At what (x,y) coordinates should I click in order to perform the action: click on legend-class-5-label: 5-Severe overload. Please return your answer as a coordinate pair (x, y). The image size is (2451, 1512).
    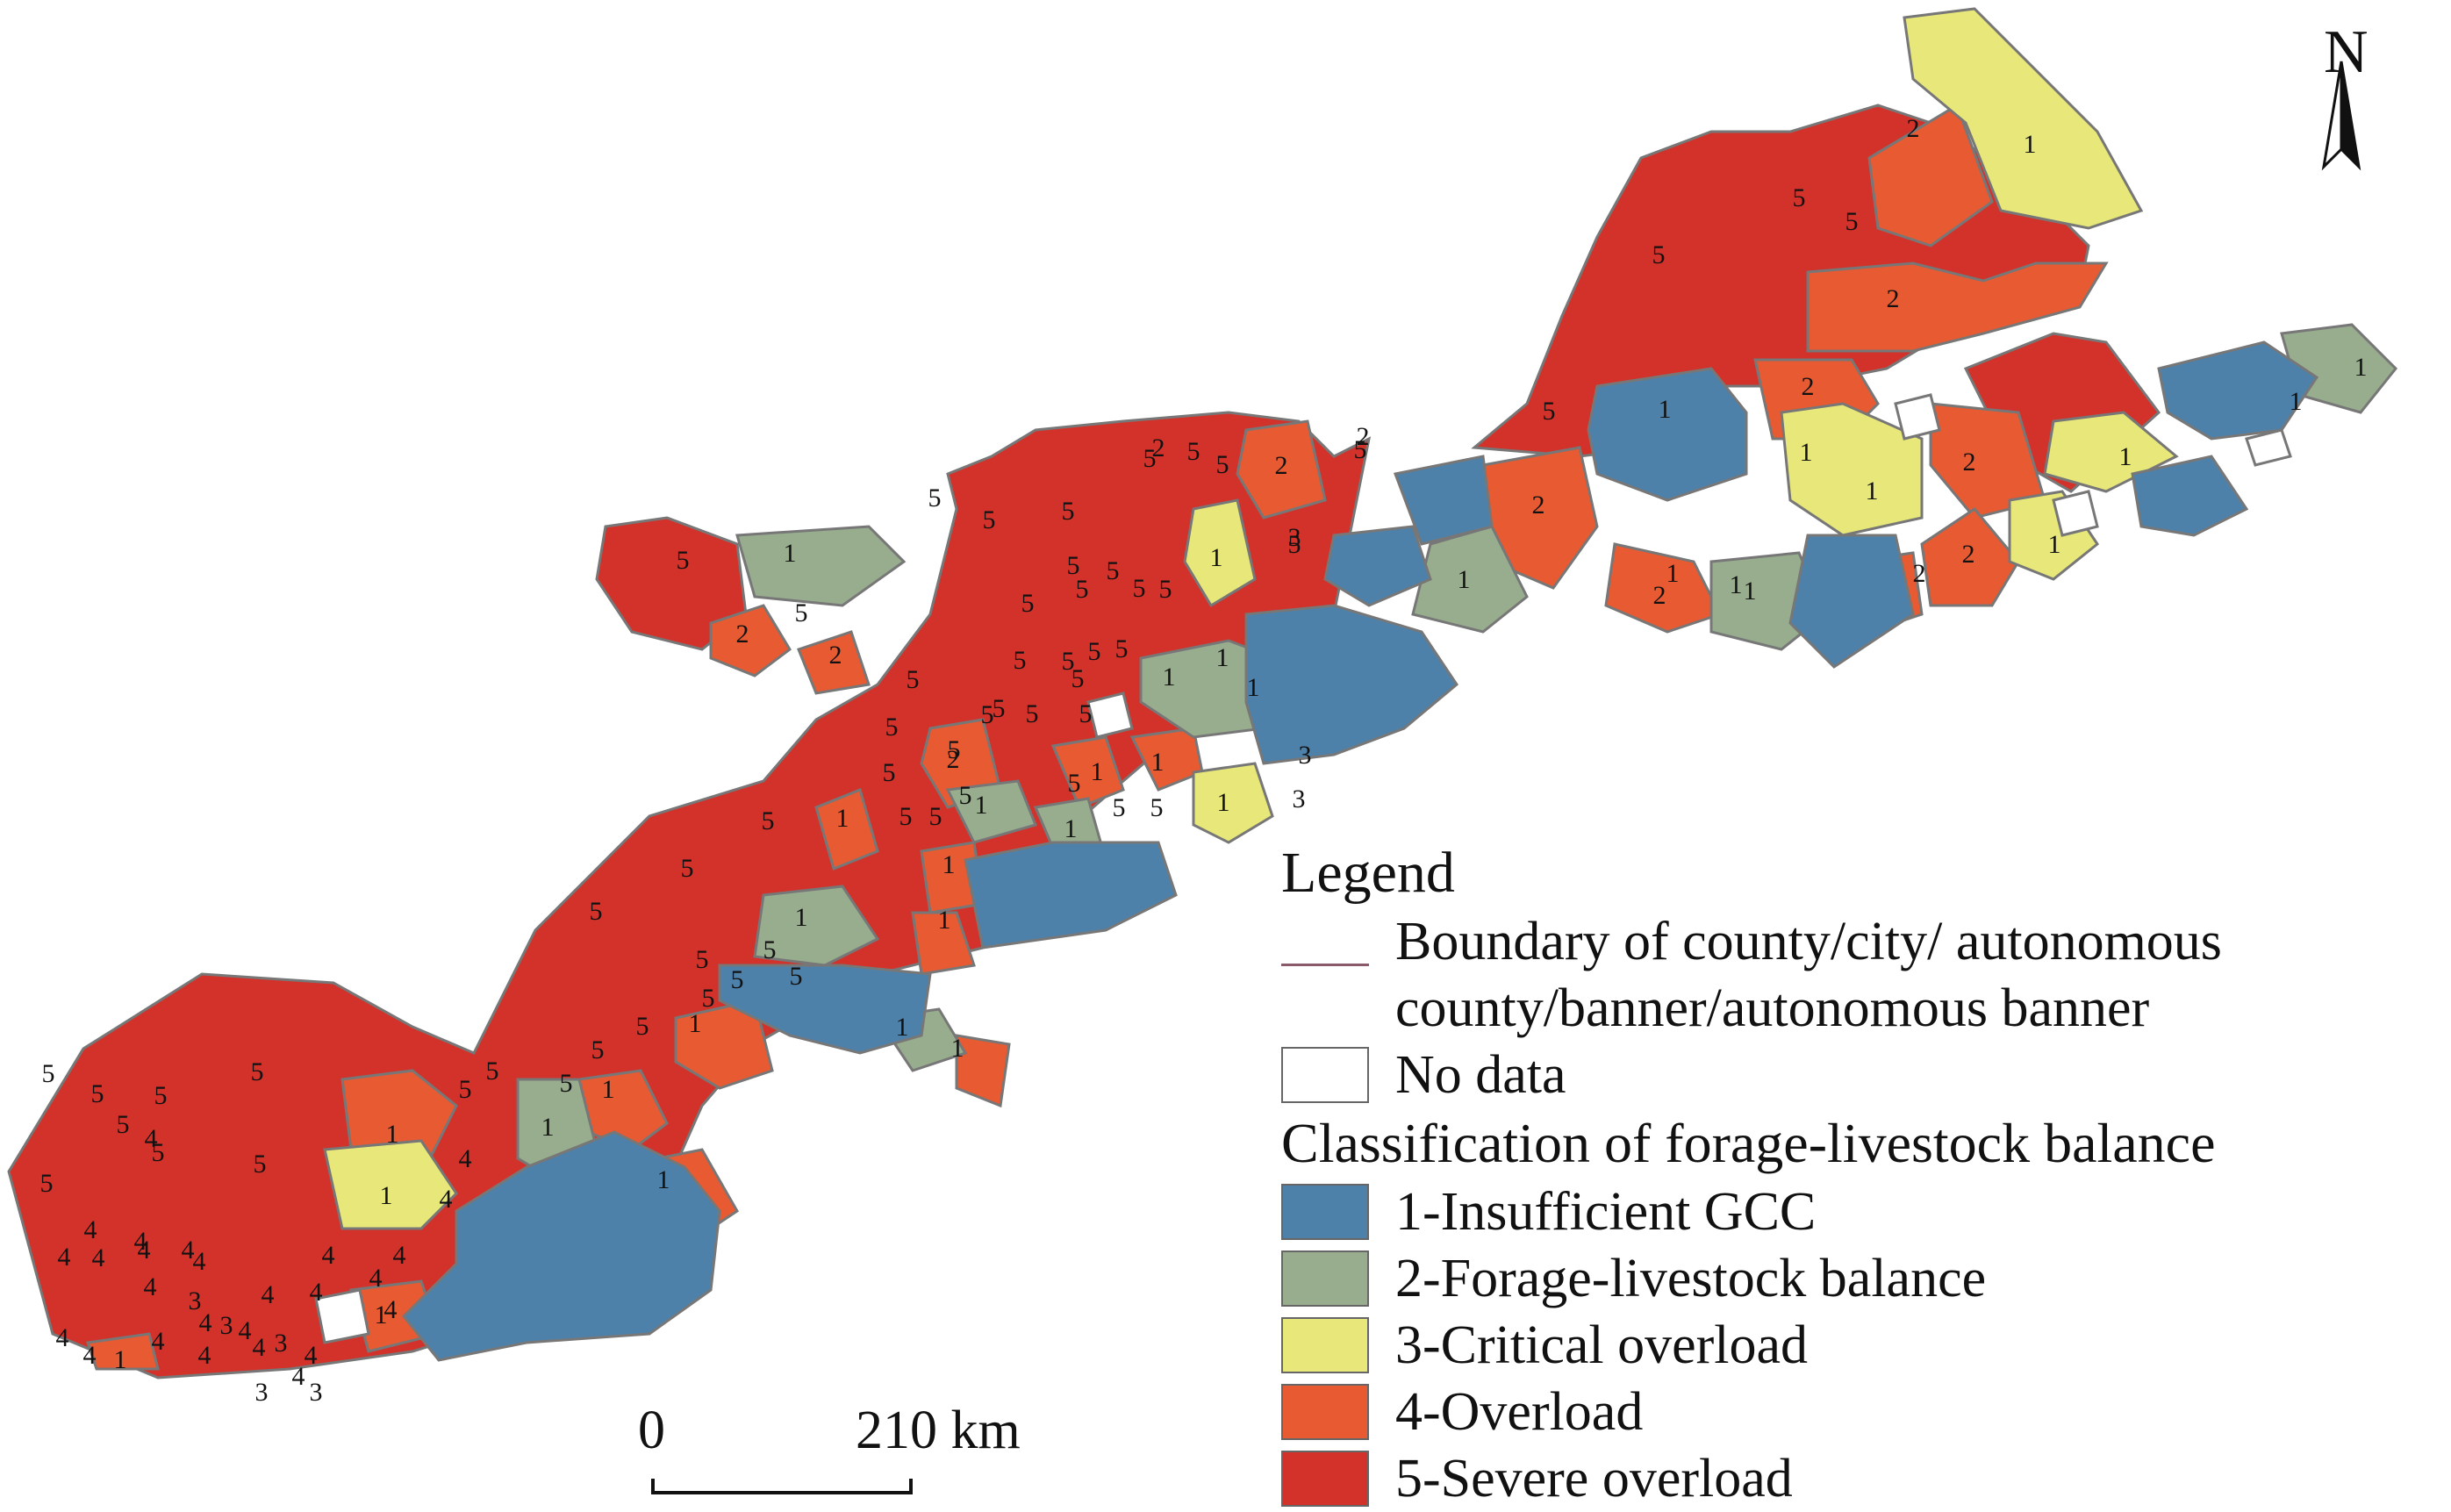
    Looking at the image, I should click on (1594, 1478).